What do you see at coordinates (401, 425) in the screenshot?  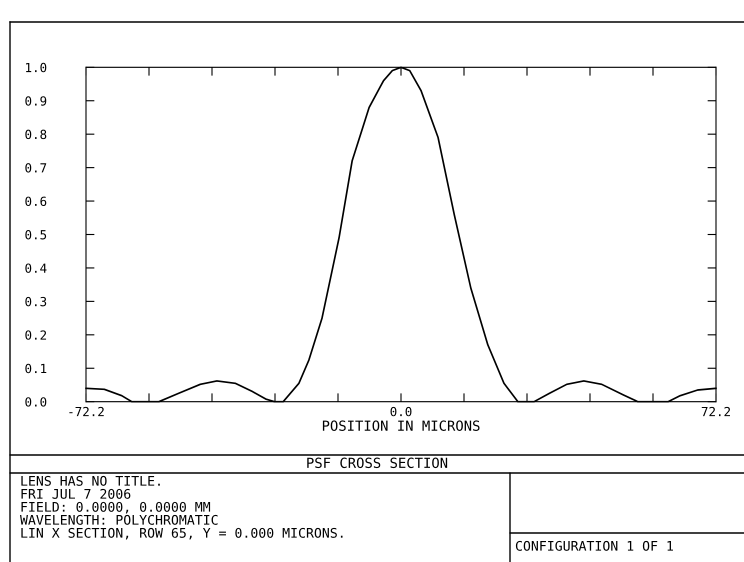 I see `x-axis-title: POSITION IN MICRONS` at bounding box center [401, 425].